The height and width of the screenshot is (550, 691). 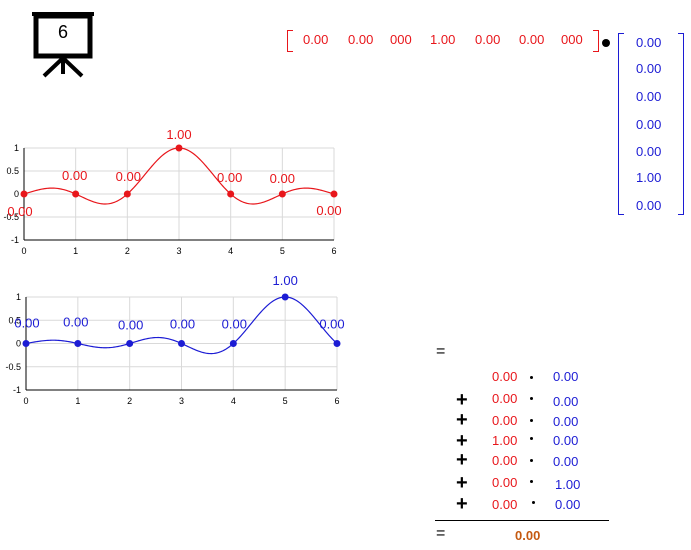 What do you see at coordinates (505, 440) in the screenshot?
I see `sum-term-a: 1.00` at bounding box center [505, 440].